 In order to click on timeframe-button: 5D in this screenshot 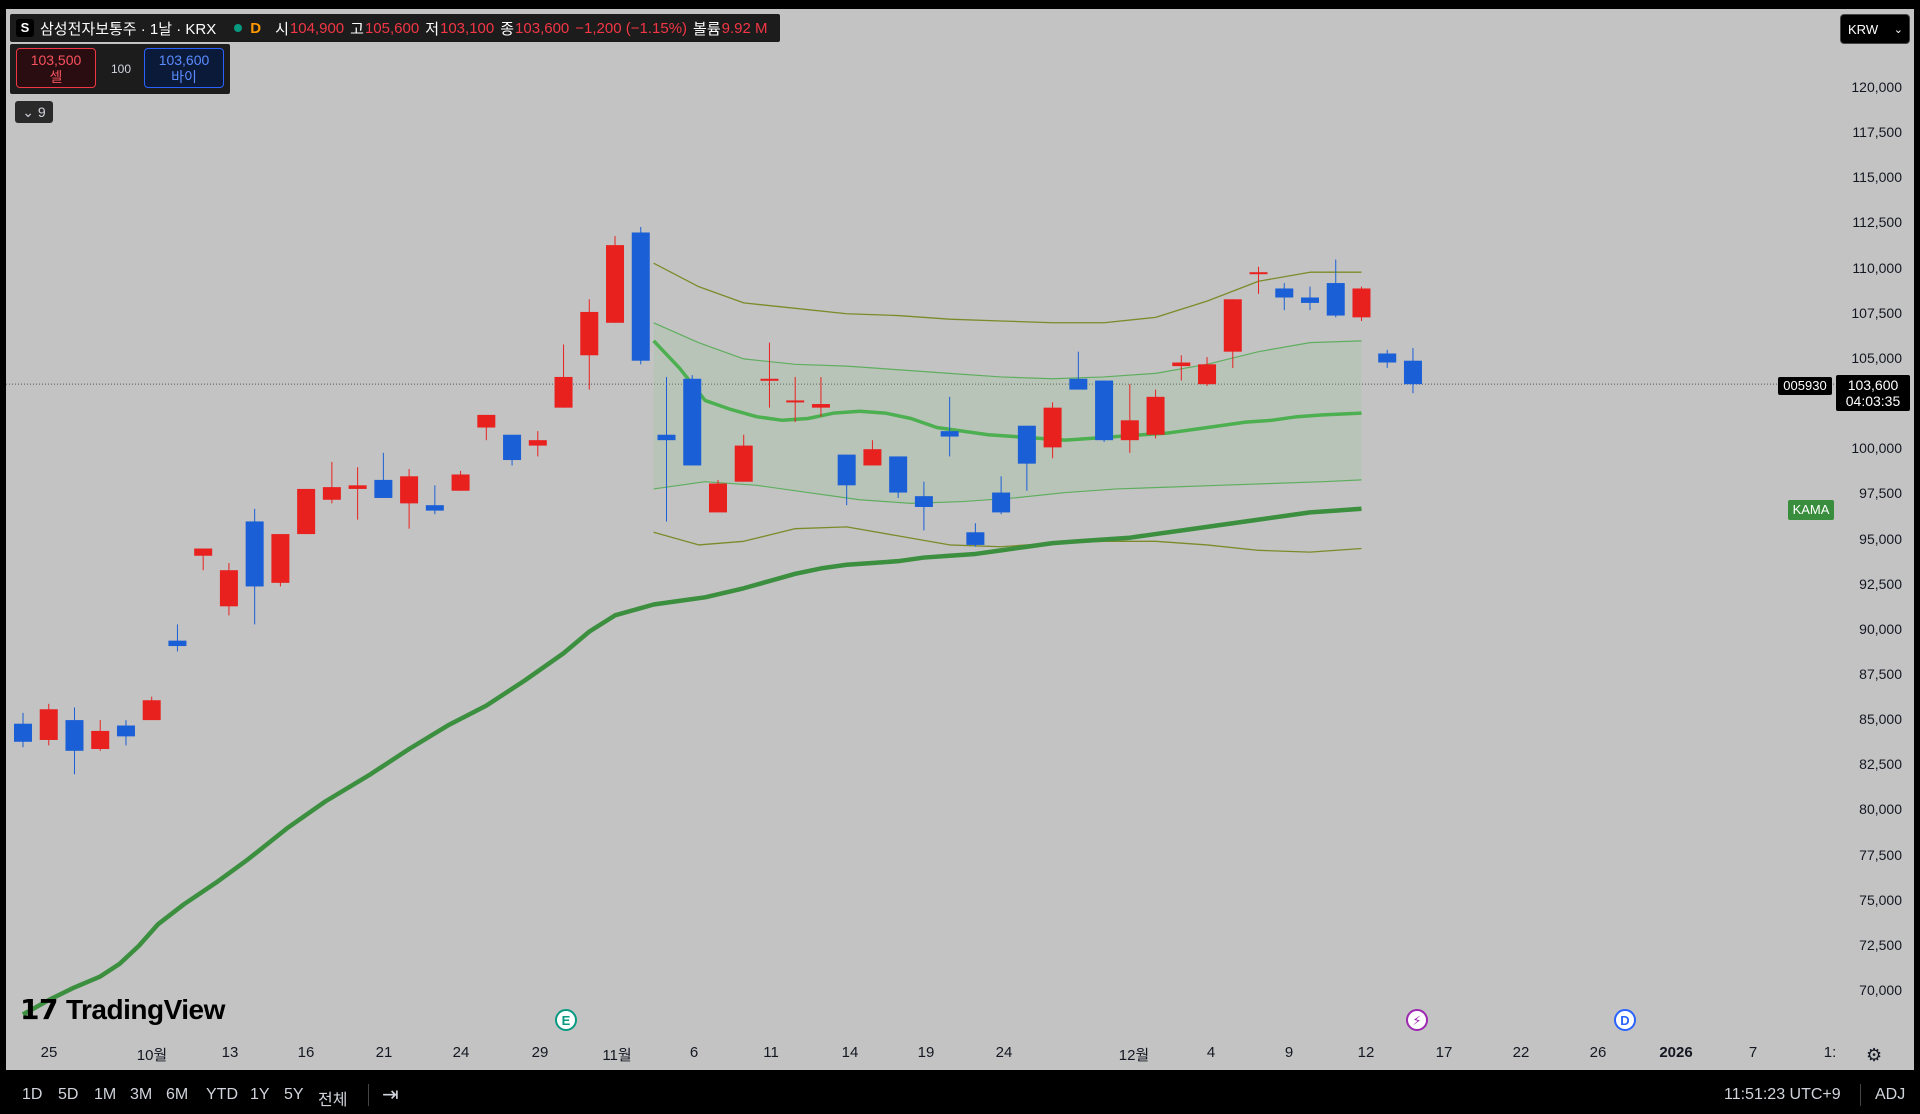, I will do `click(68, 1094)`.